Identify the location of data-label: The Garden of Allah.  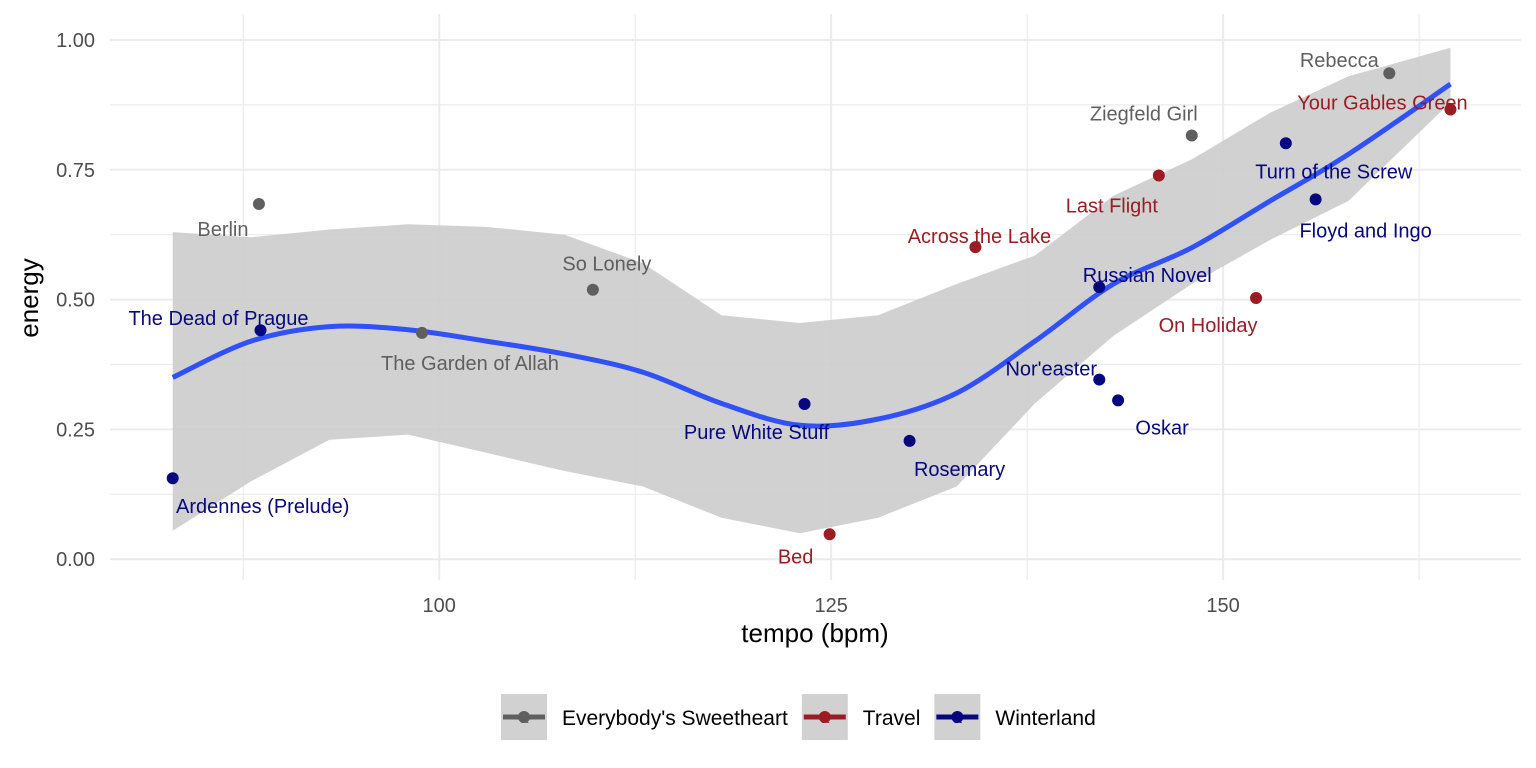
(470, 364).